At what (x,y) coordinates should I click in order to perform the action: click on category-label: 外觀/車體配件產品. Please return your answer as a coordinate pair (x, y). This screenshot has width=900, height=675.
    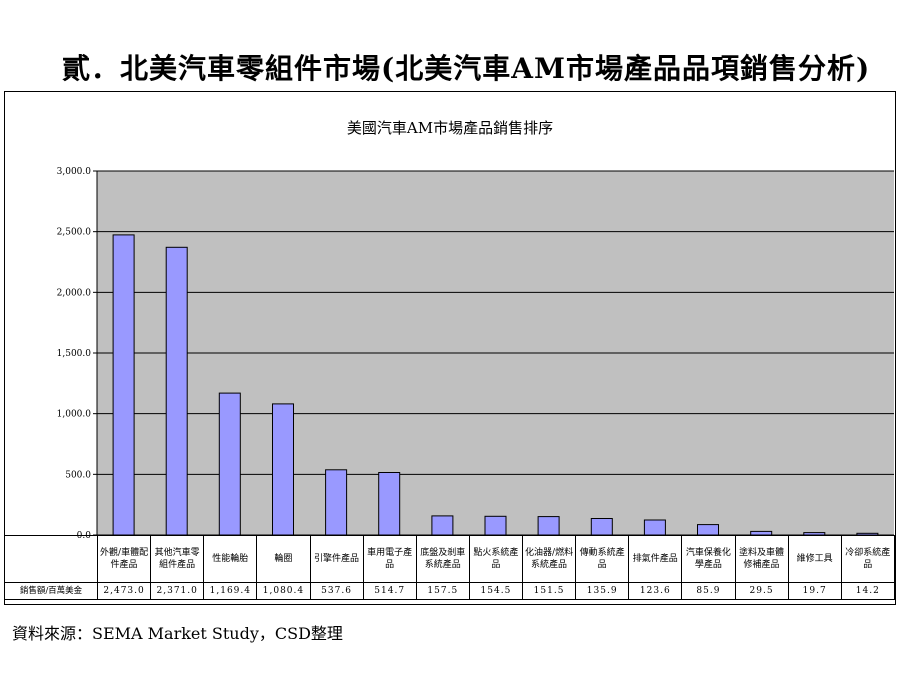
    Looking at the image, I should click on (124, 559).